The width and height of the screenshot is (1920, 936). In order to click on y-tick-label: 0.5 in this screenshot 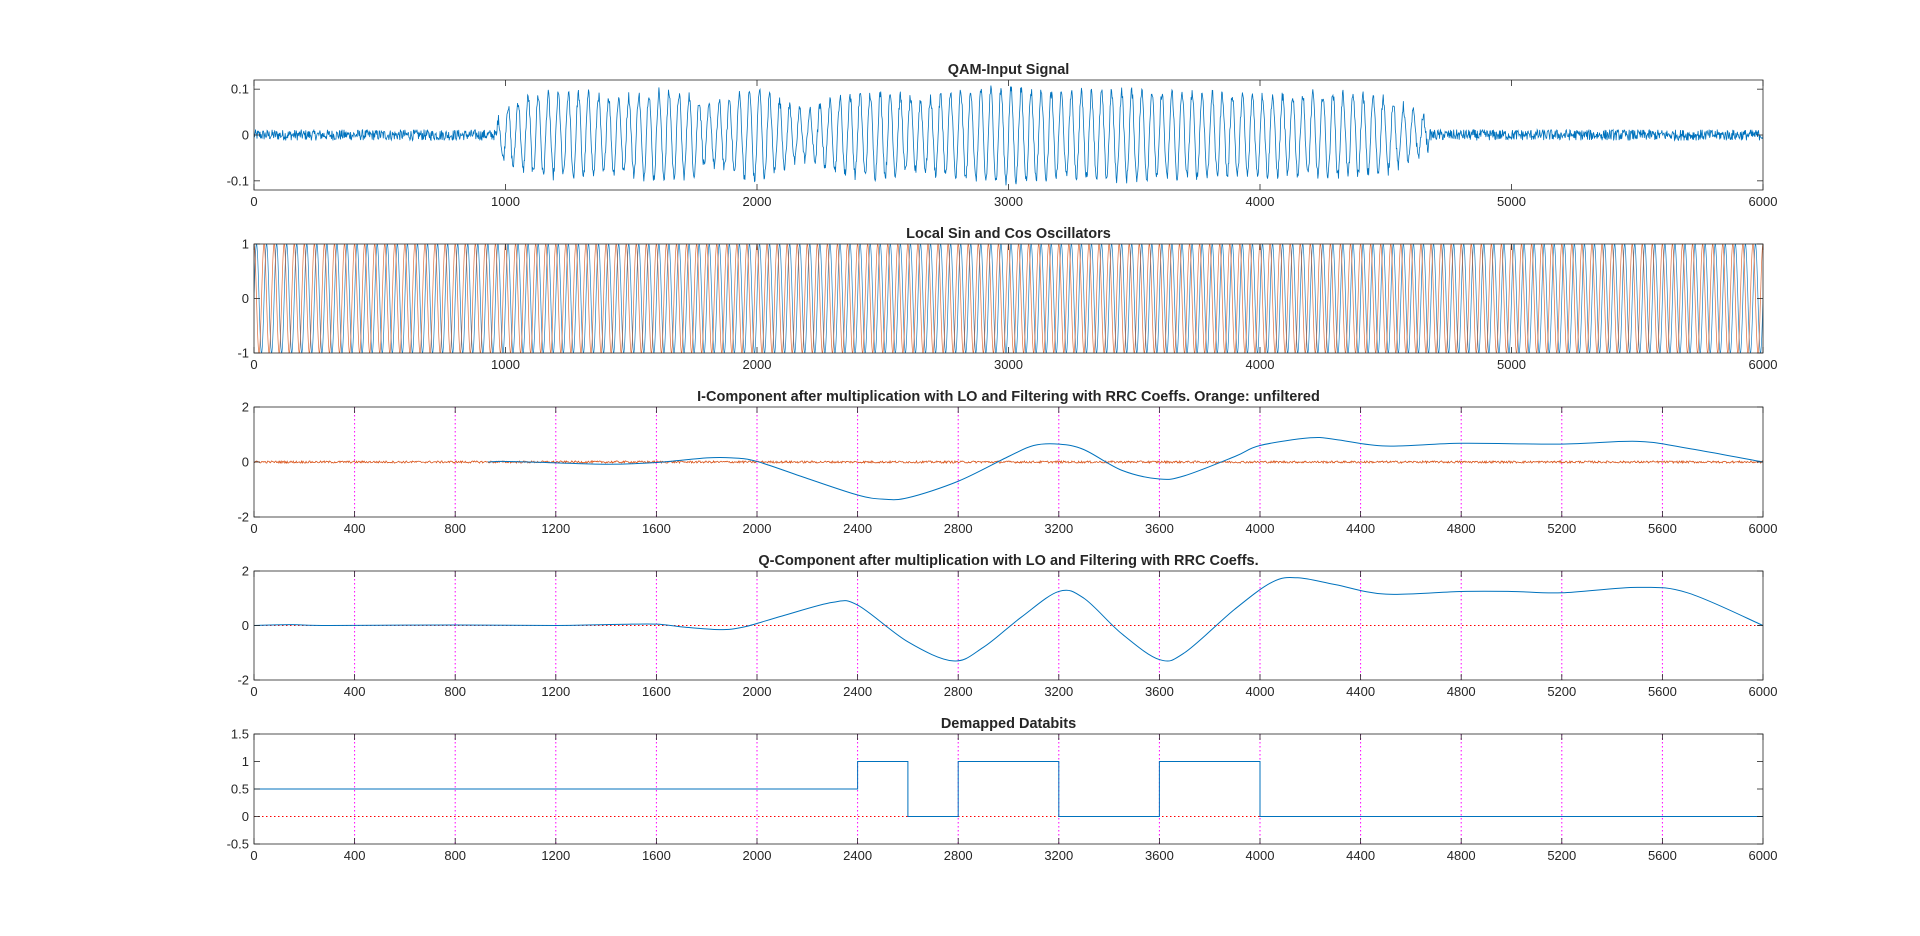, I will do `click(240, 789)`.